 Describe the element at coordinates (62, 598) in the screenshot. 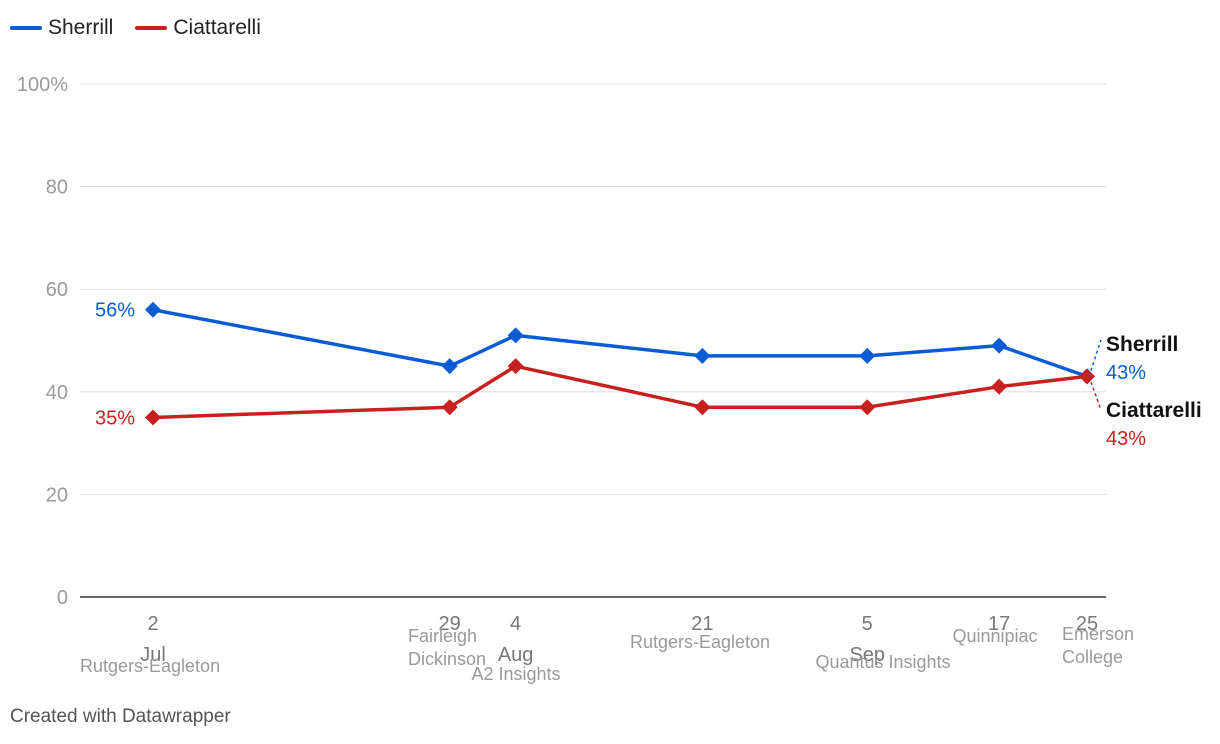

I see `y-tick-label-0: 0` at that location.